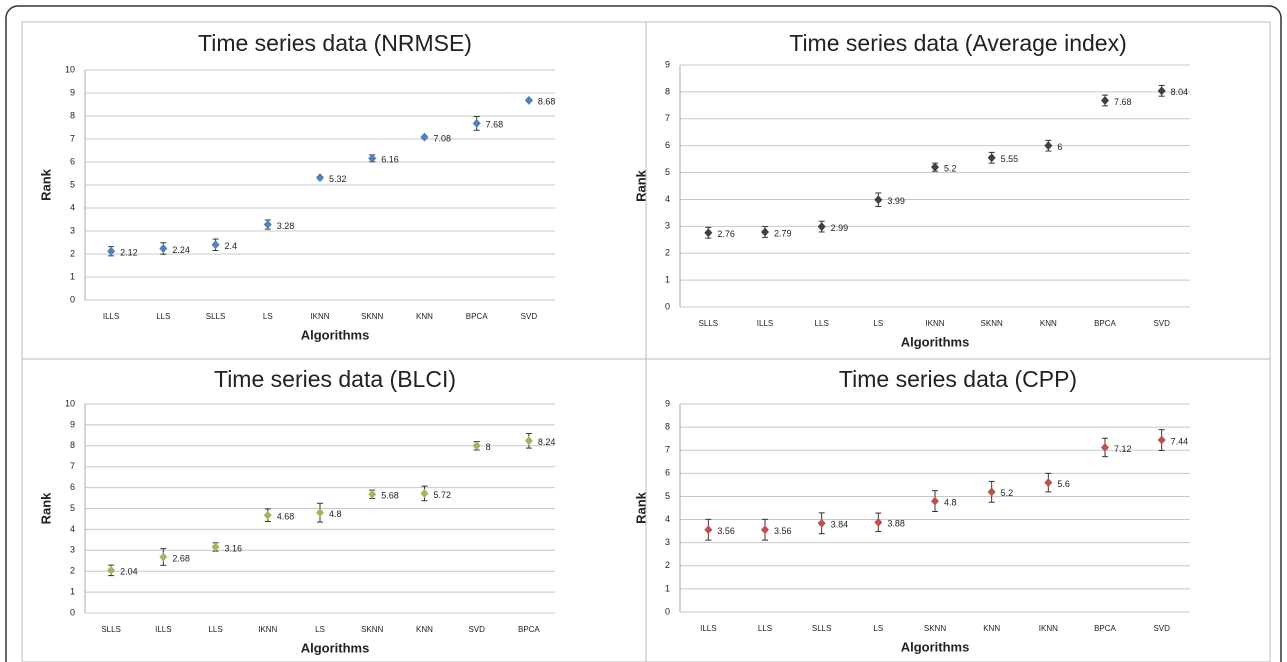 Image resolution: width=1287 pixels, height=662 pixels. What do you see at coordinates (1063, 484) in the screenshot?
I see `value-label: 5.6` at bounding box center [1063, 484].